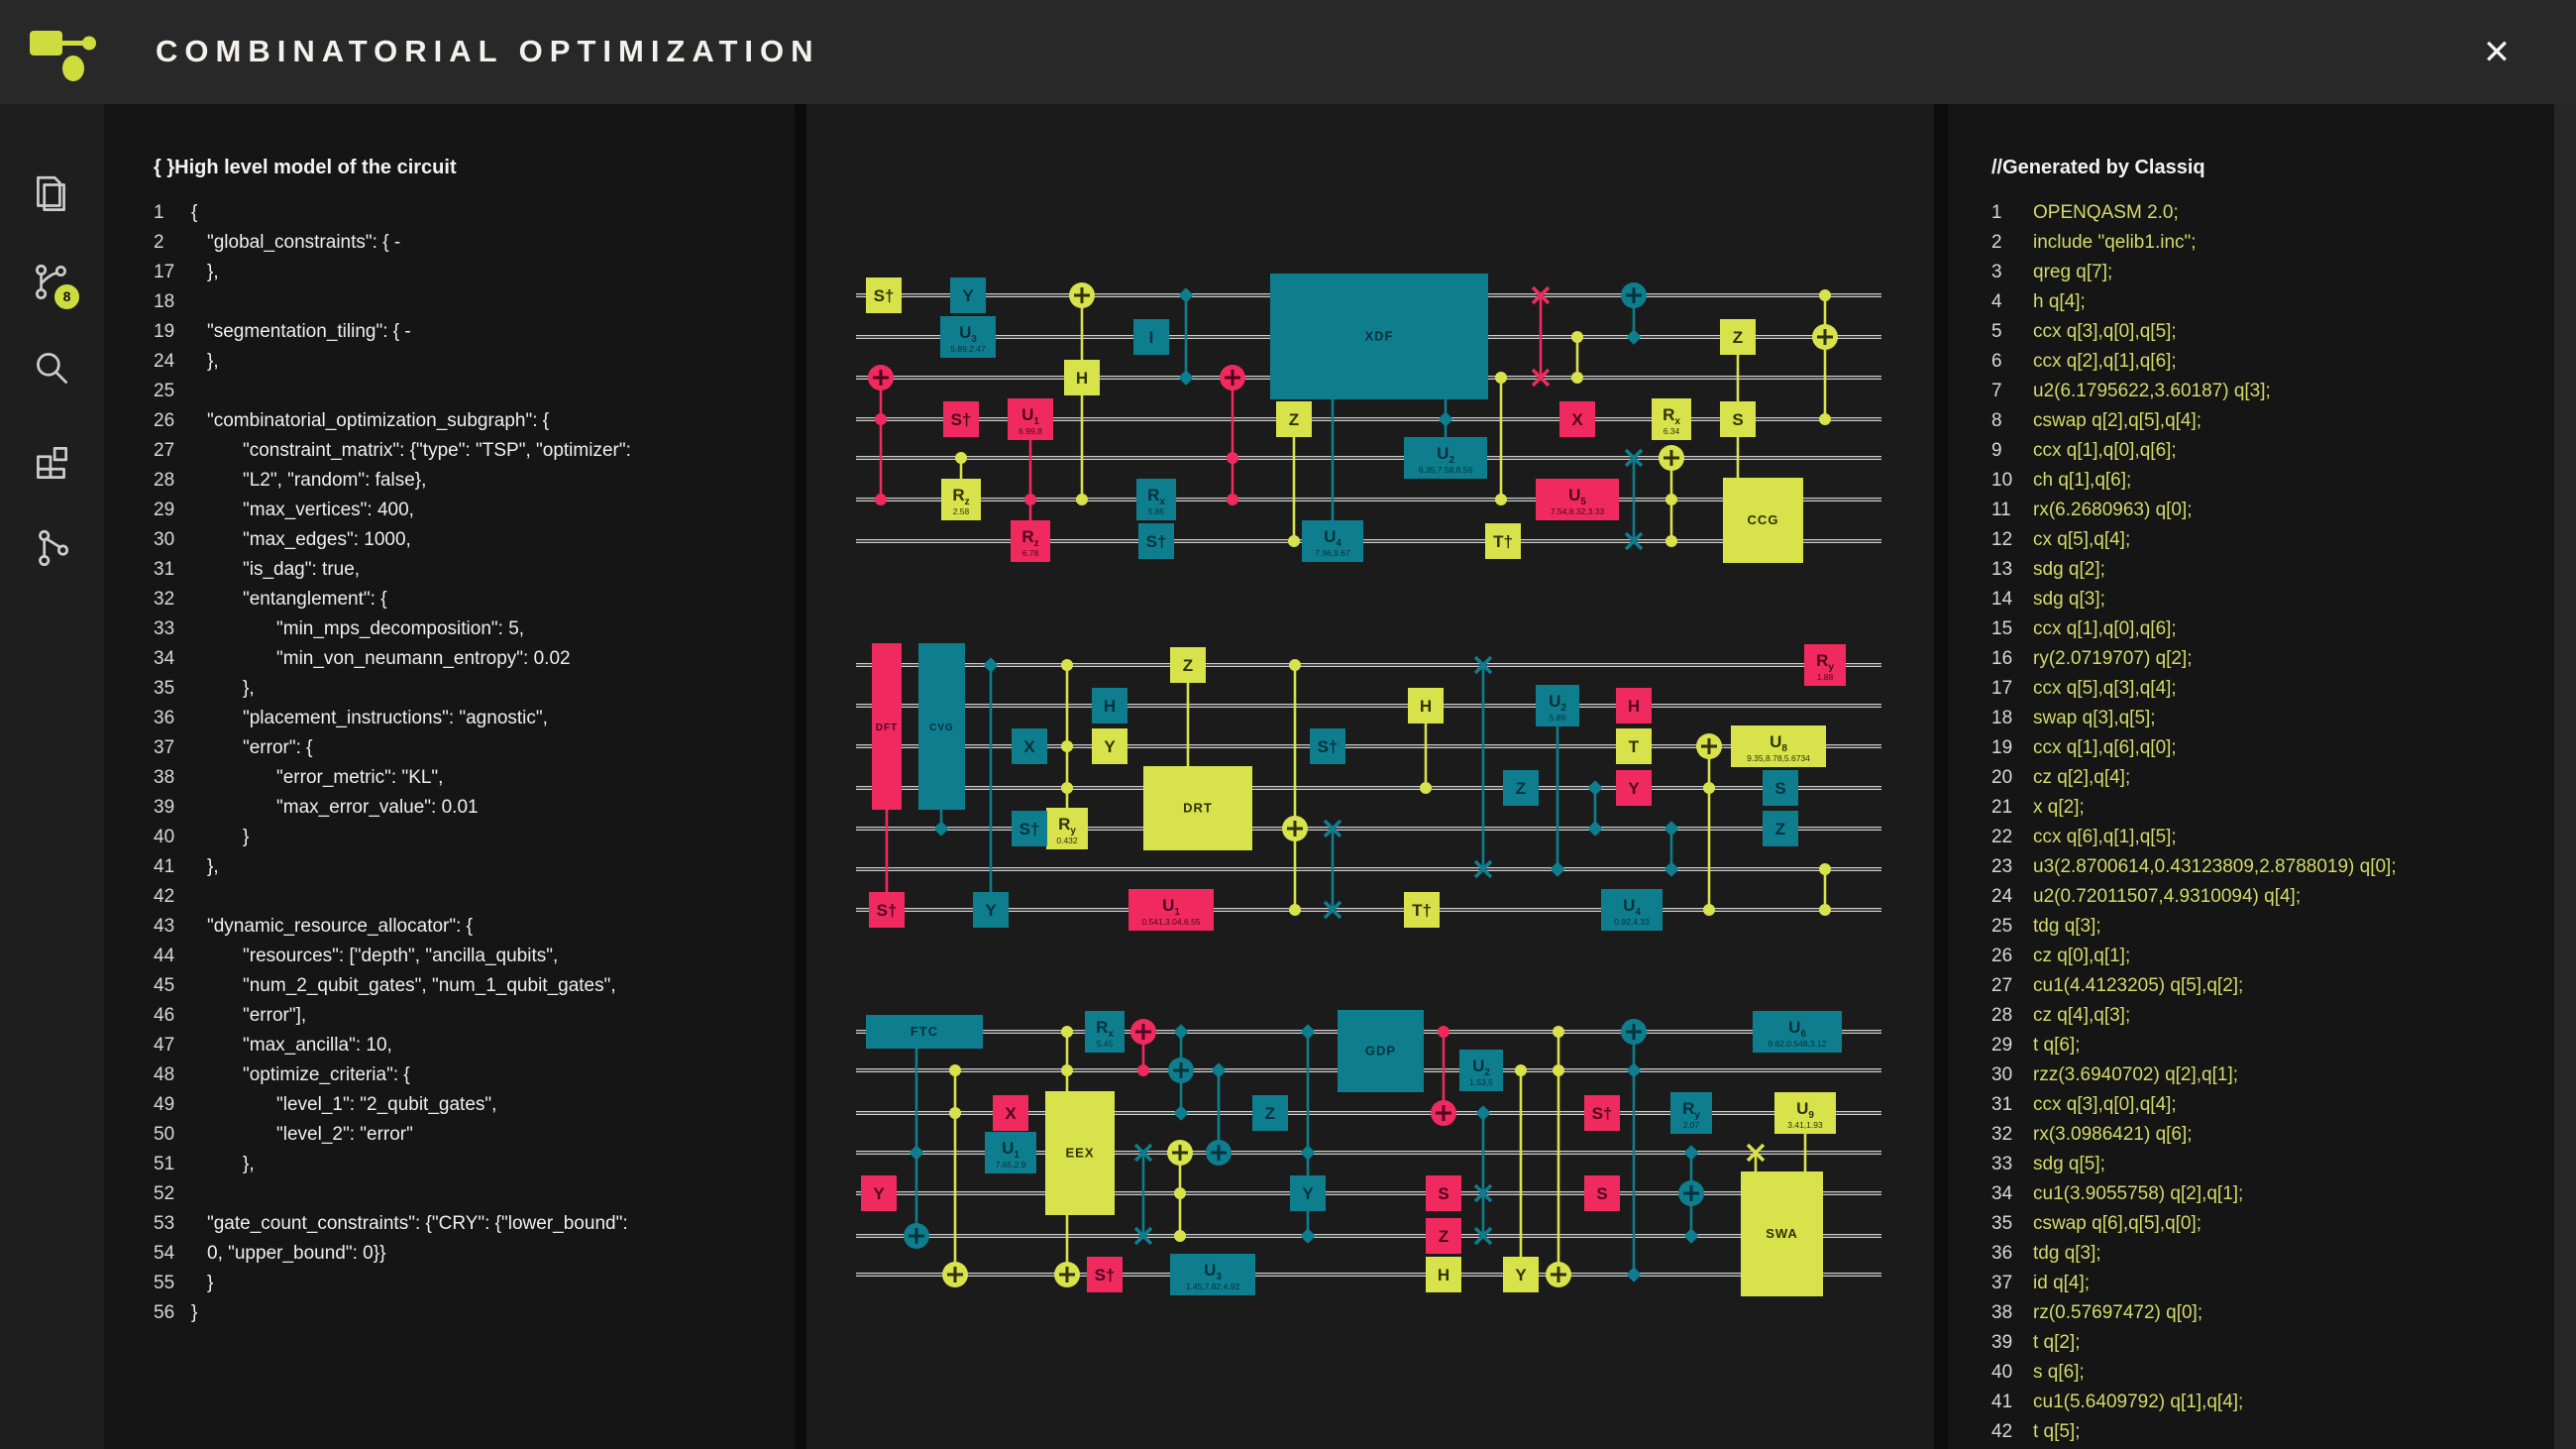 The height and width of the screenshot is (1449, 2576). What do you see at coordinates (270, 1253) in the screenshot?
I see `code-line: 54 0, "upper_bound": 0}}` at bounding box center [270, 1253].